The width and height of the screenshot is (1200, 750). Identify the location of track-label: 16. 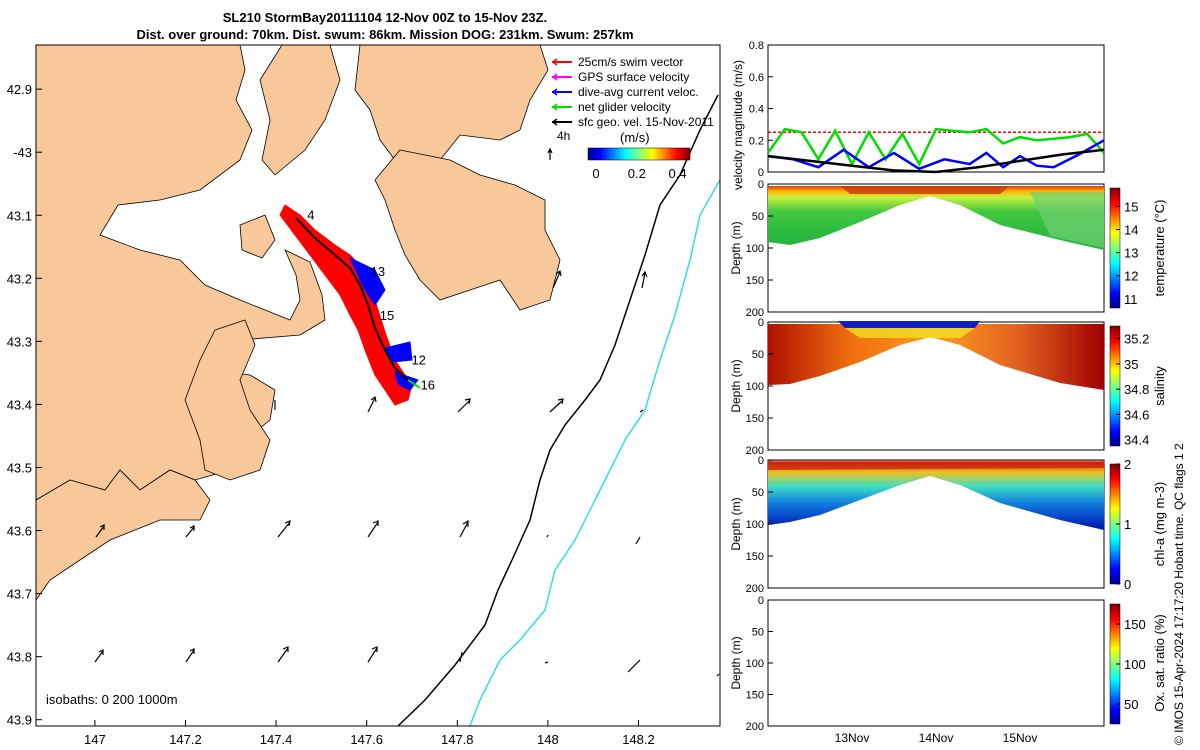
(428, 385).